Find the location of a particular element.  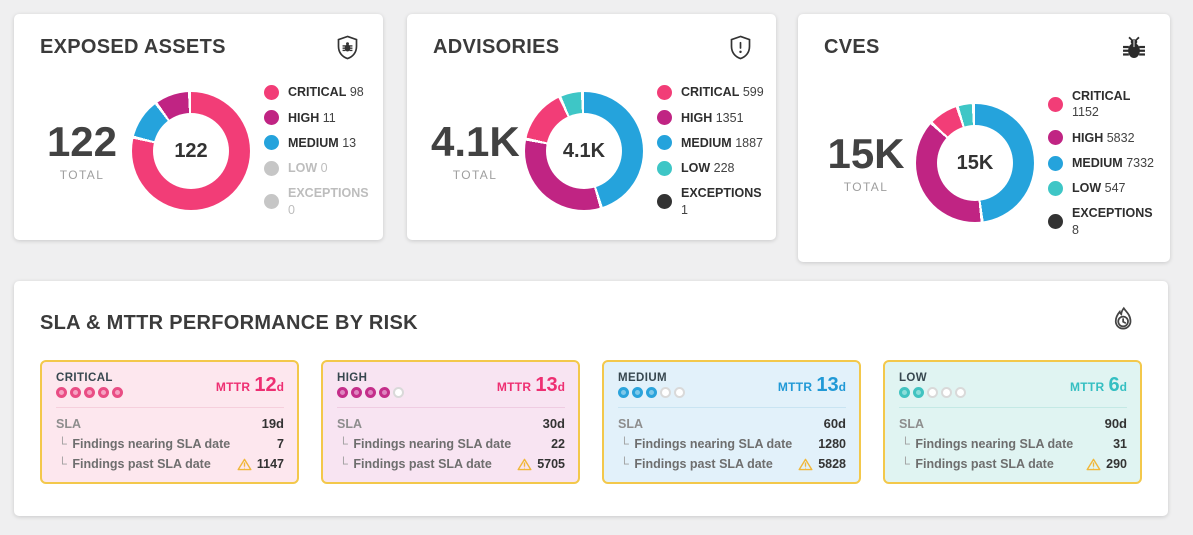

risk-label: MEDIUM is located at coordinates (643, 378).